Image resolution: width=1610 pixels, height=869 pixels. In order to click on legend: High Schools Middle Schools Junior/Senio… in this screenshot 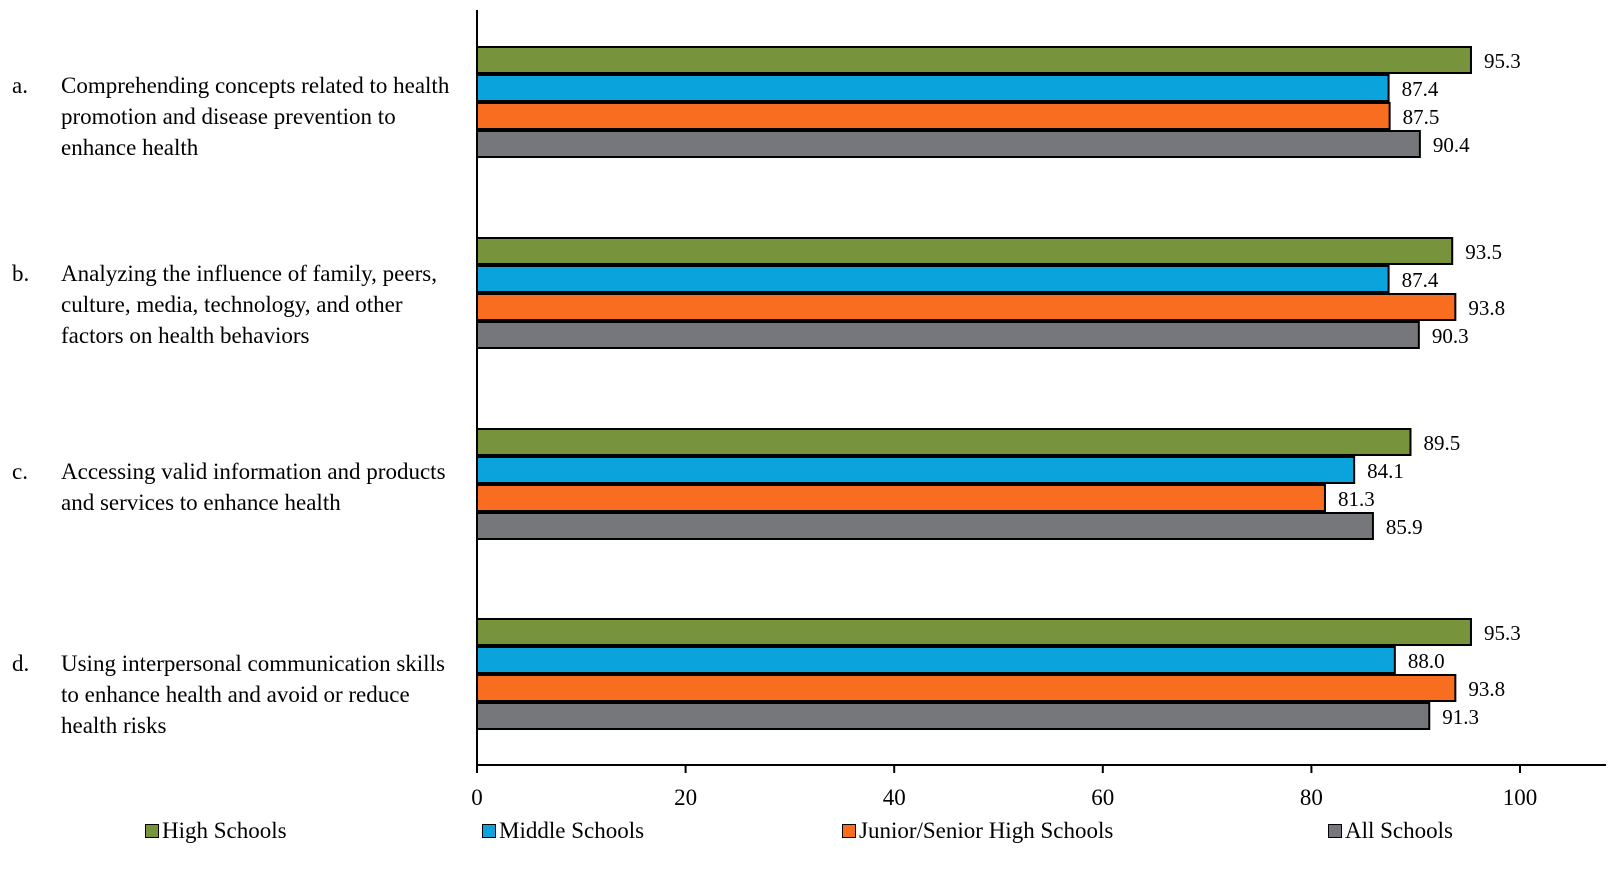, I will do `click(805, 833)`.